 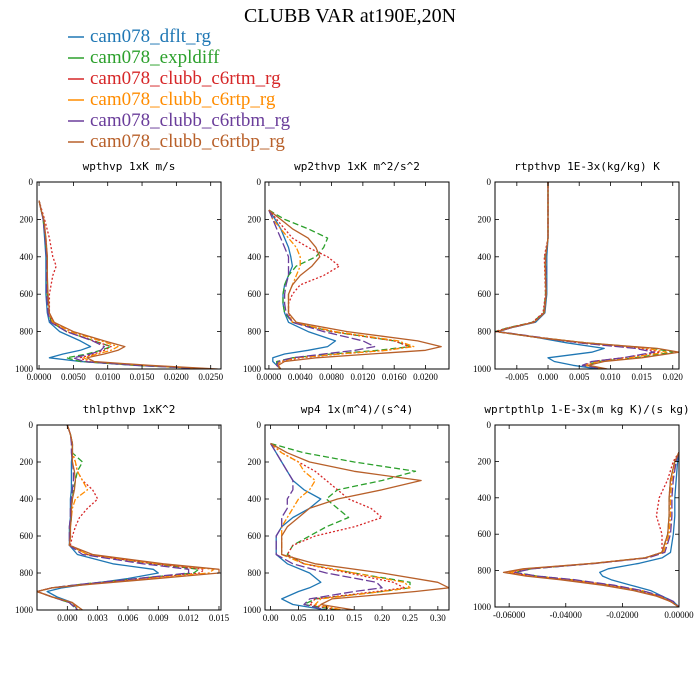 I want to click on x-tick-label: 0.009, so click(x=158, y=618).